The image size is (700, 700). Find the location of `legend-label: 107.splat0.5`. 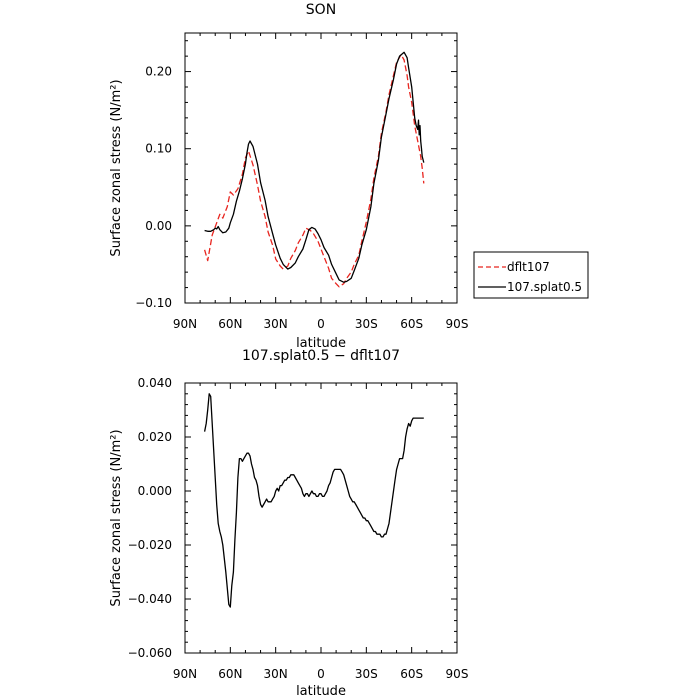

legend-label: 107.splat0.5 is located at coordinates (544, 287).